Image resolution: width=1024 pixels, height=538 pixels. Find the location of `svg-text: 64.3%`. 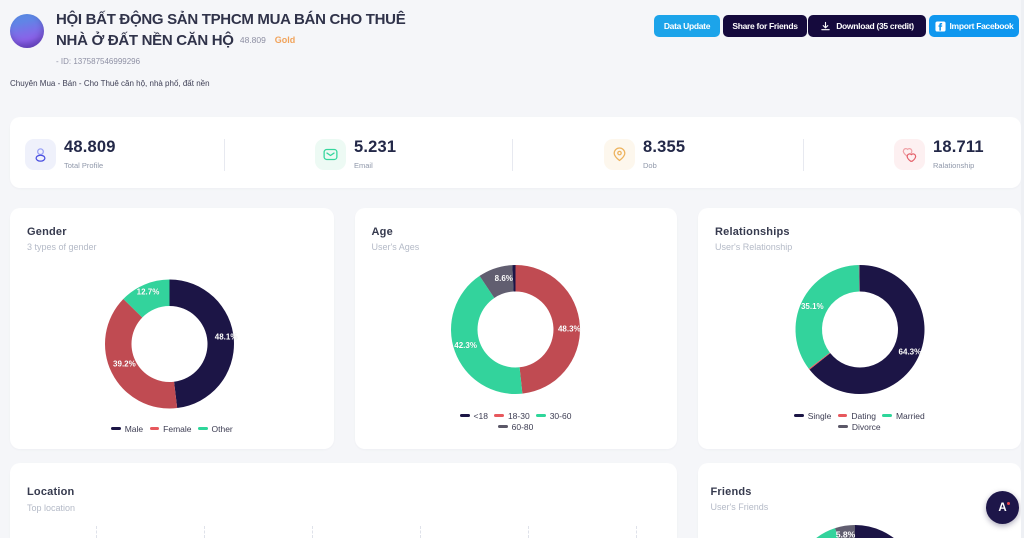

svg-text: 64.3% is located at coordinates (910, 351).